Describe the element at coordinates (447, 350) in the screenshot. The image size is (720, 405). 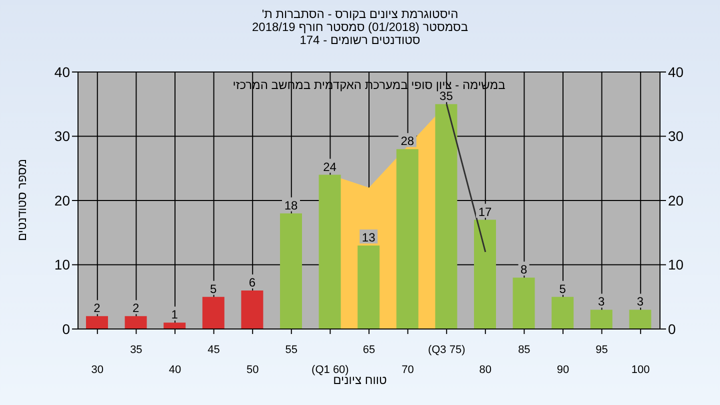
I see `x-tick-label: (Q3 75)` at that location.